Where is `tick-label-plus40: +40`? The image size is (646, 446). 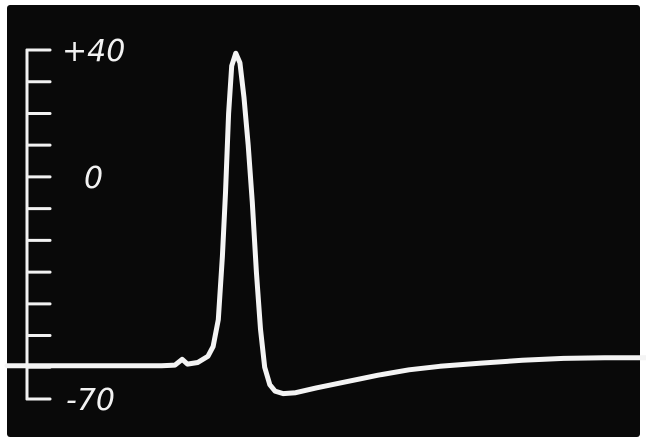
tick-label-plus40: +40 is located at coordinates (93, 51).